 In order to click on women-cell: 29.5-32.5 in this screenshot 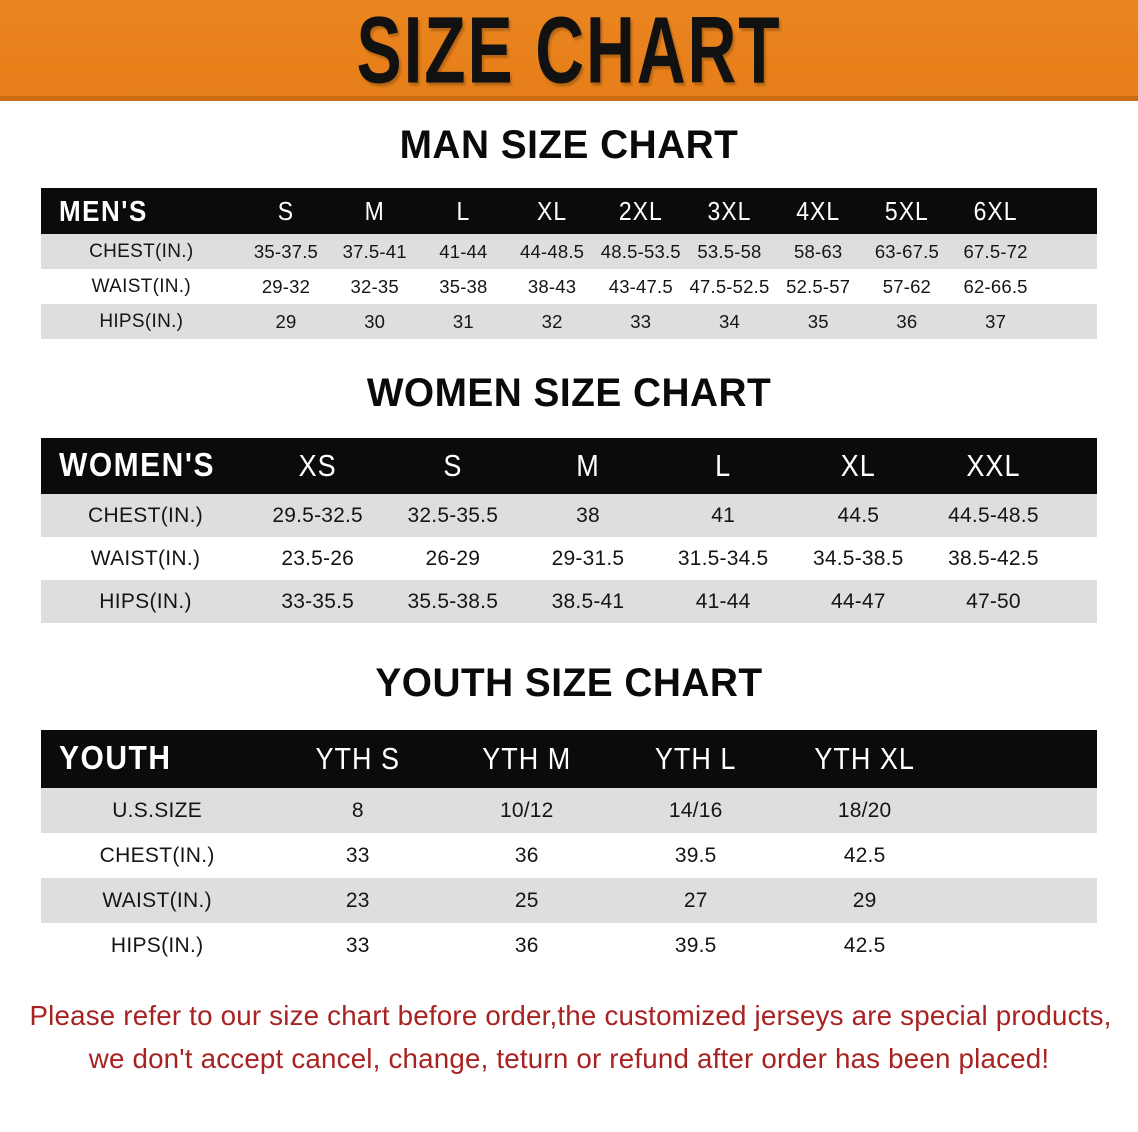, I will do `click(317, 515)`.